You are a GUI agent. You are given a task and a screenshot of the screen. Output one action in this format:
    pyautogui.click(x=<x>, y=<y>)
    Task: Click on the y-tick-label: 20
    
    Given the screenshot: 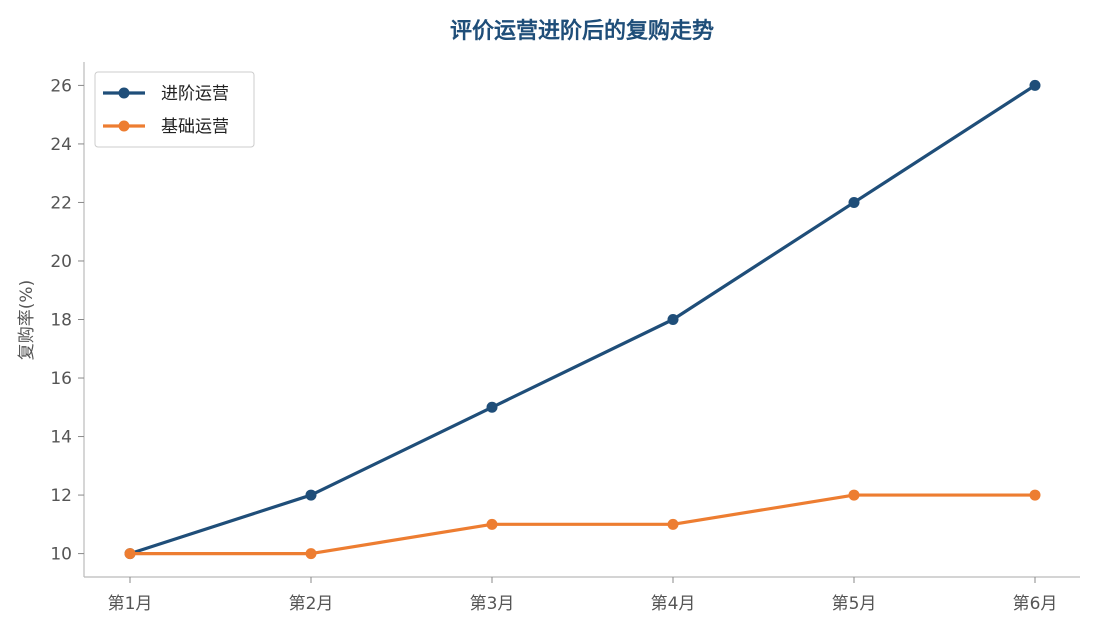 What is the action you would take?
    pyautogui.click(x=61, y=262)
    